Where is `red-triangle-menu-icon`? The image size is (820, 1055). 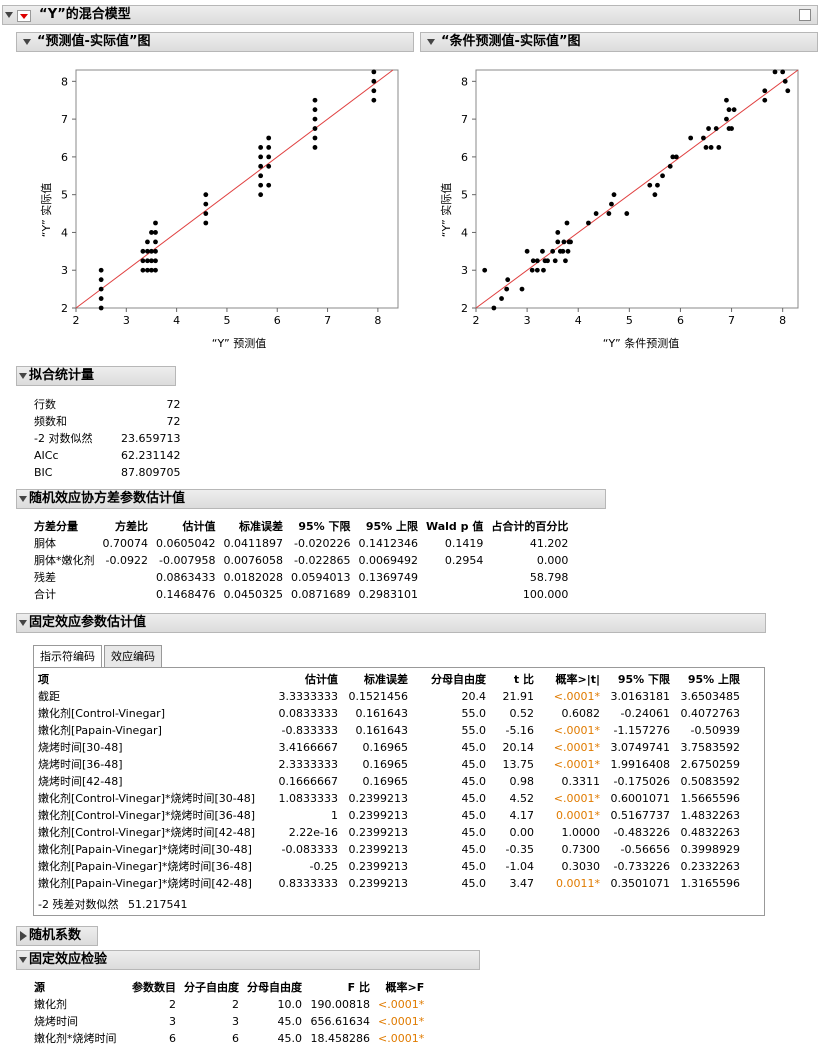 red-triangle-menu-icon is located at coordinates (24, 16).